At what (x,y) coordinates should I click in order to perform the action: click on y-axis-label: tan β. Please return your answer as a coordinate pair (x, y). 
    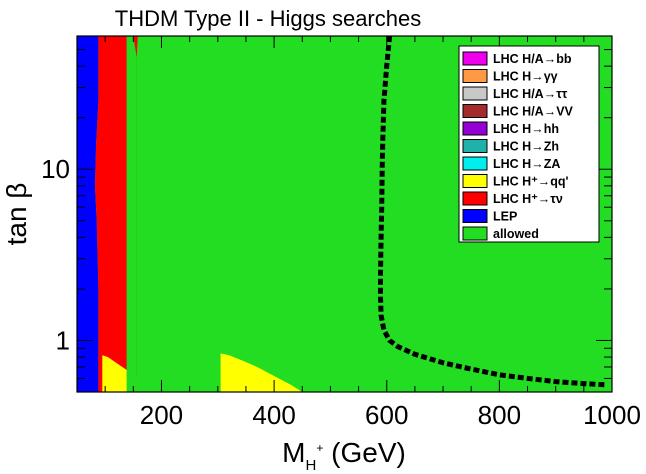
    Looking at the image, I should click on (16, 214).